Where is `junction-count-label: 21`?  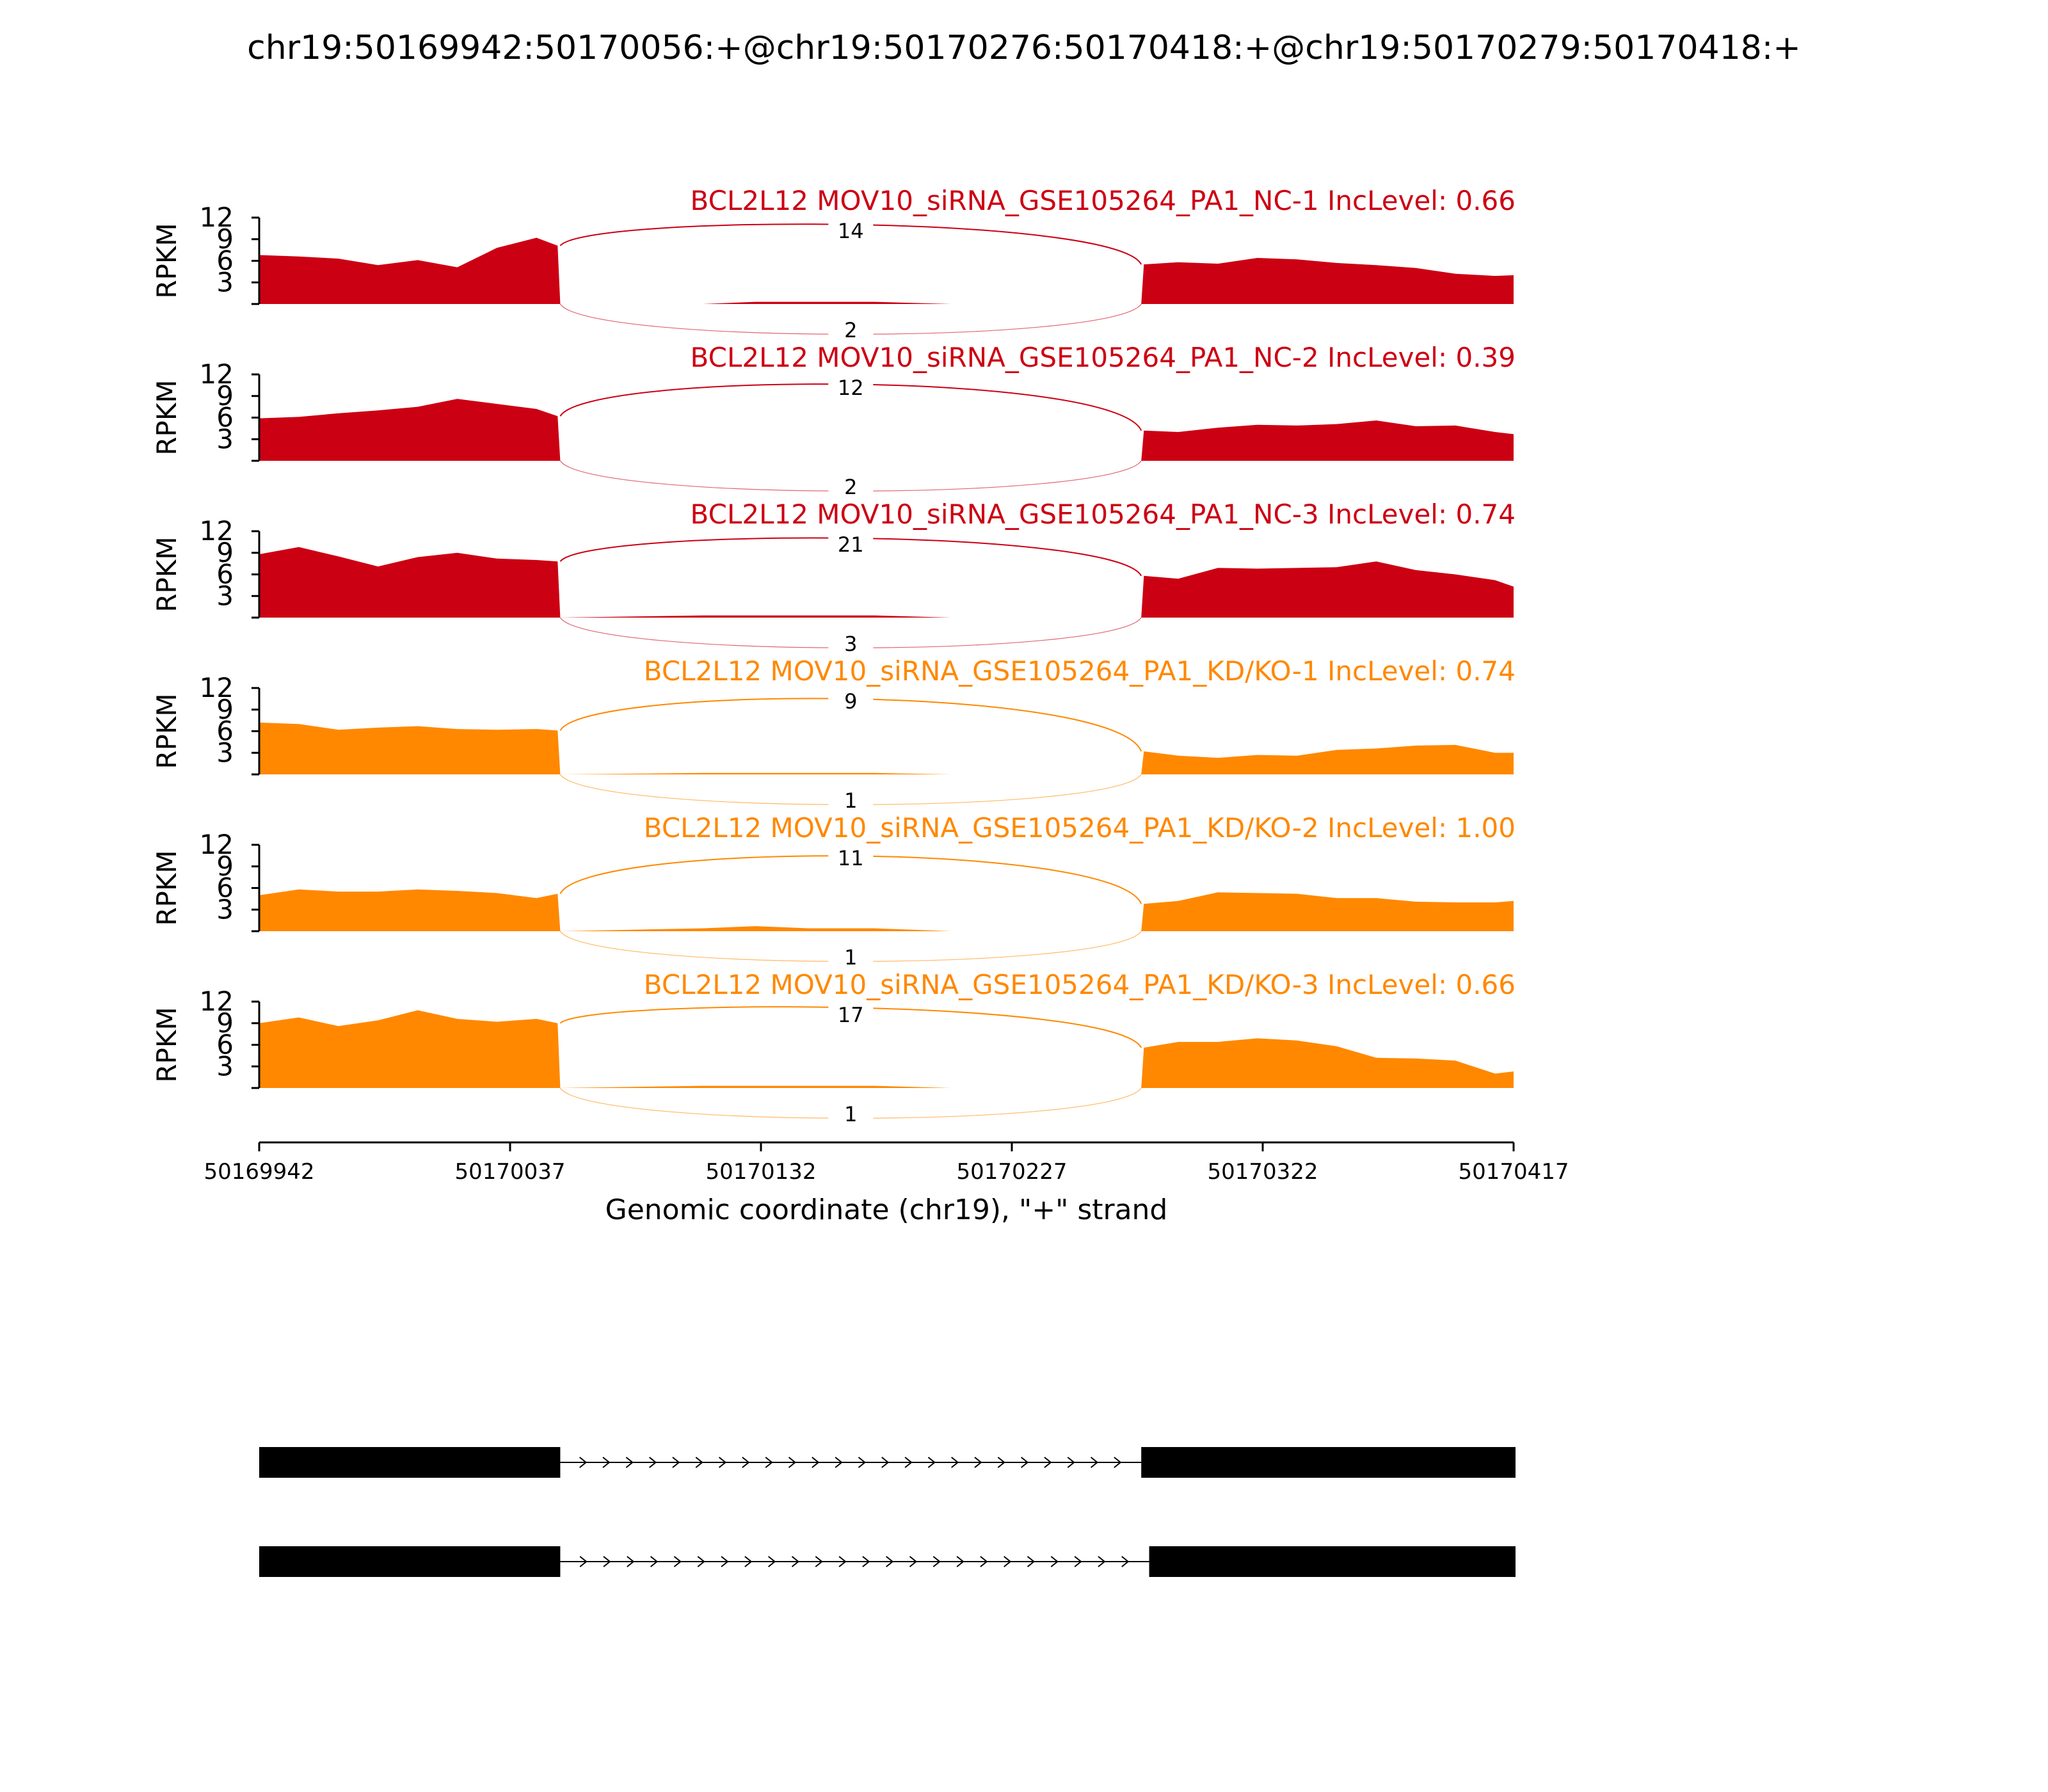 junction-count-label: 21 is located at coordinates (851, 544).